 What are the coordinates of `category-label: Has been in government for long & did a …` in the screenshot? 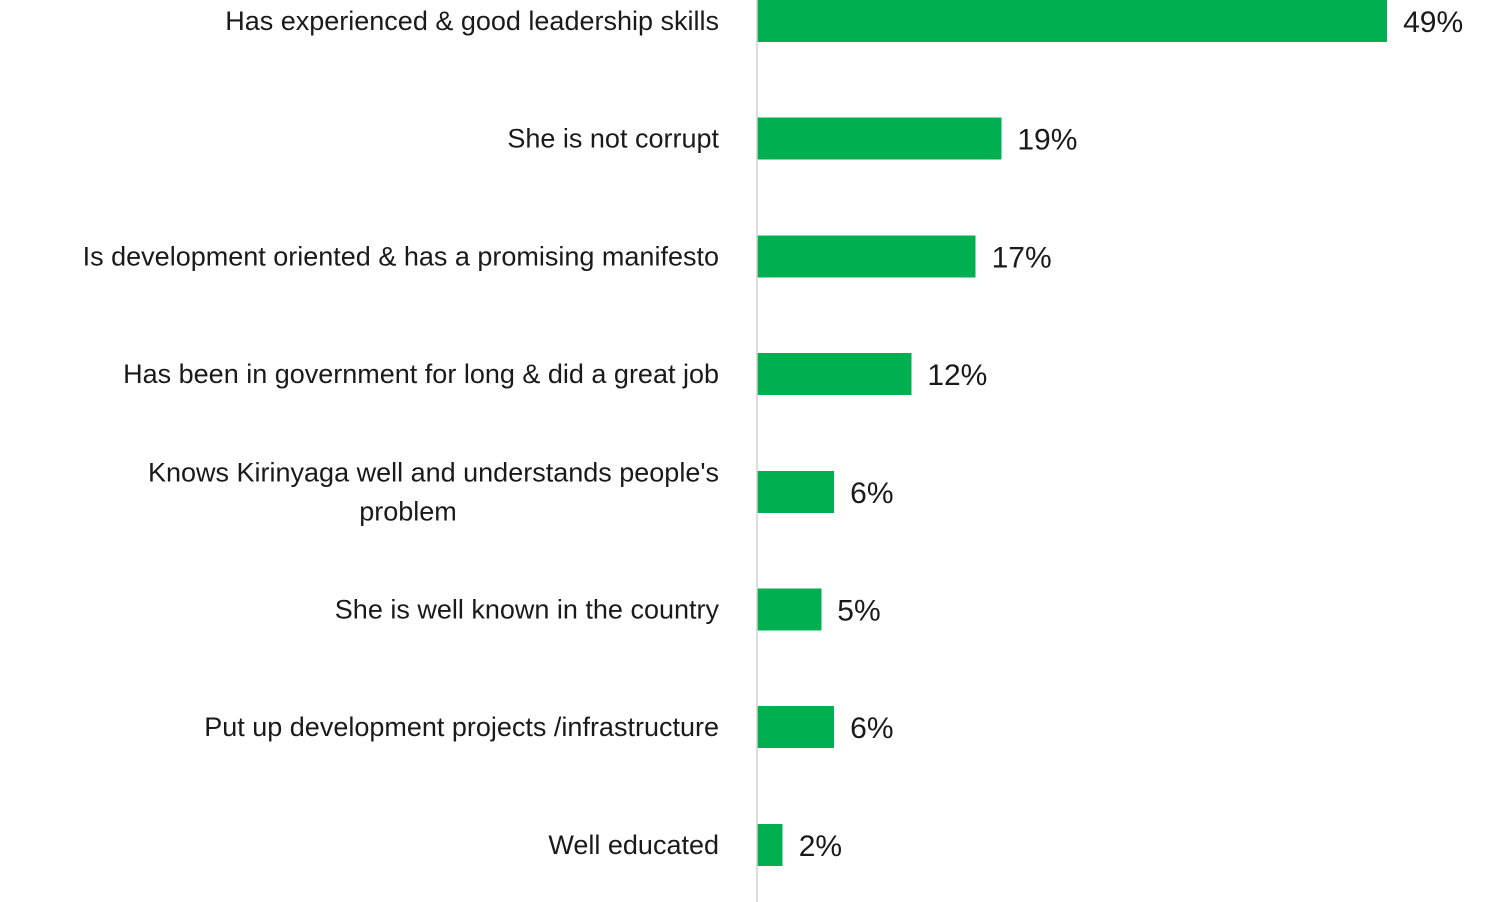 It's located at (421, 374).